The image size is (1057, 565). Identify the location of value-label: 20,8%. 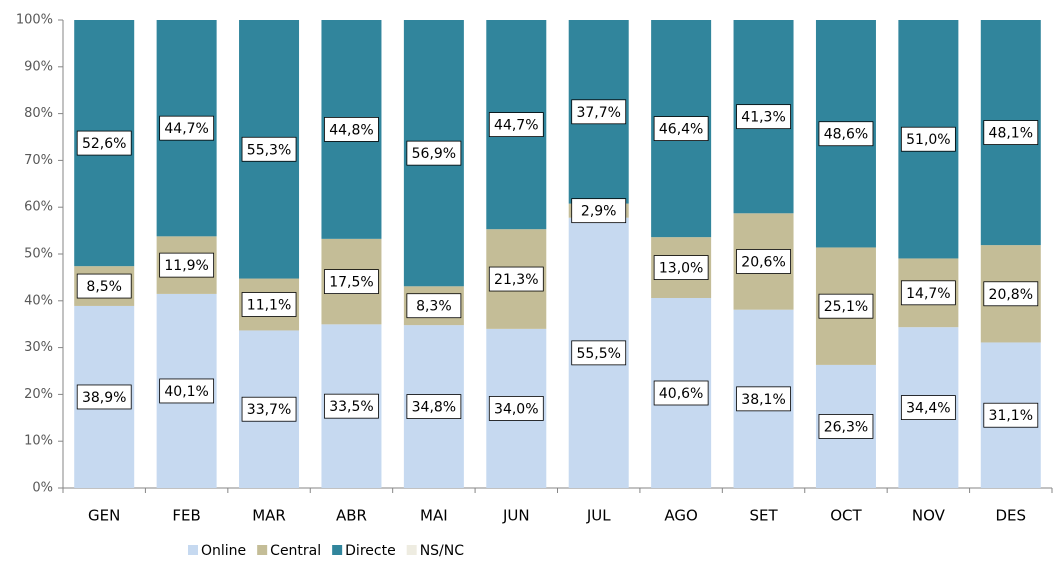
(1011, 295).